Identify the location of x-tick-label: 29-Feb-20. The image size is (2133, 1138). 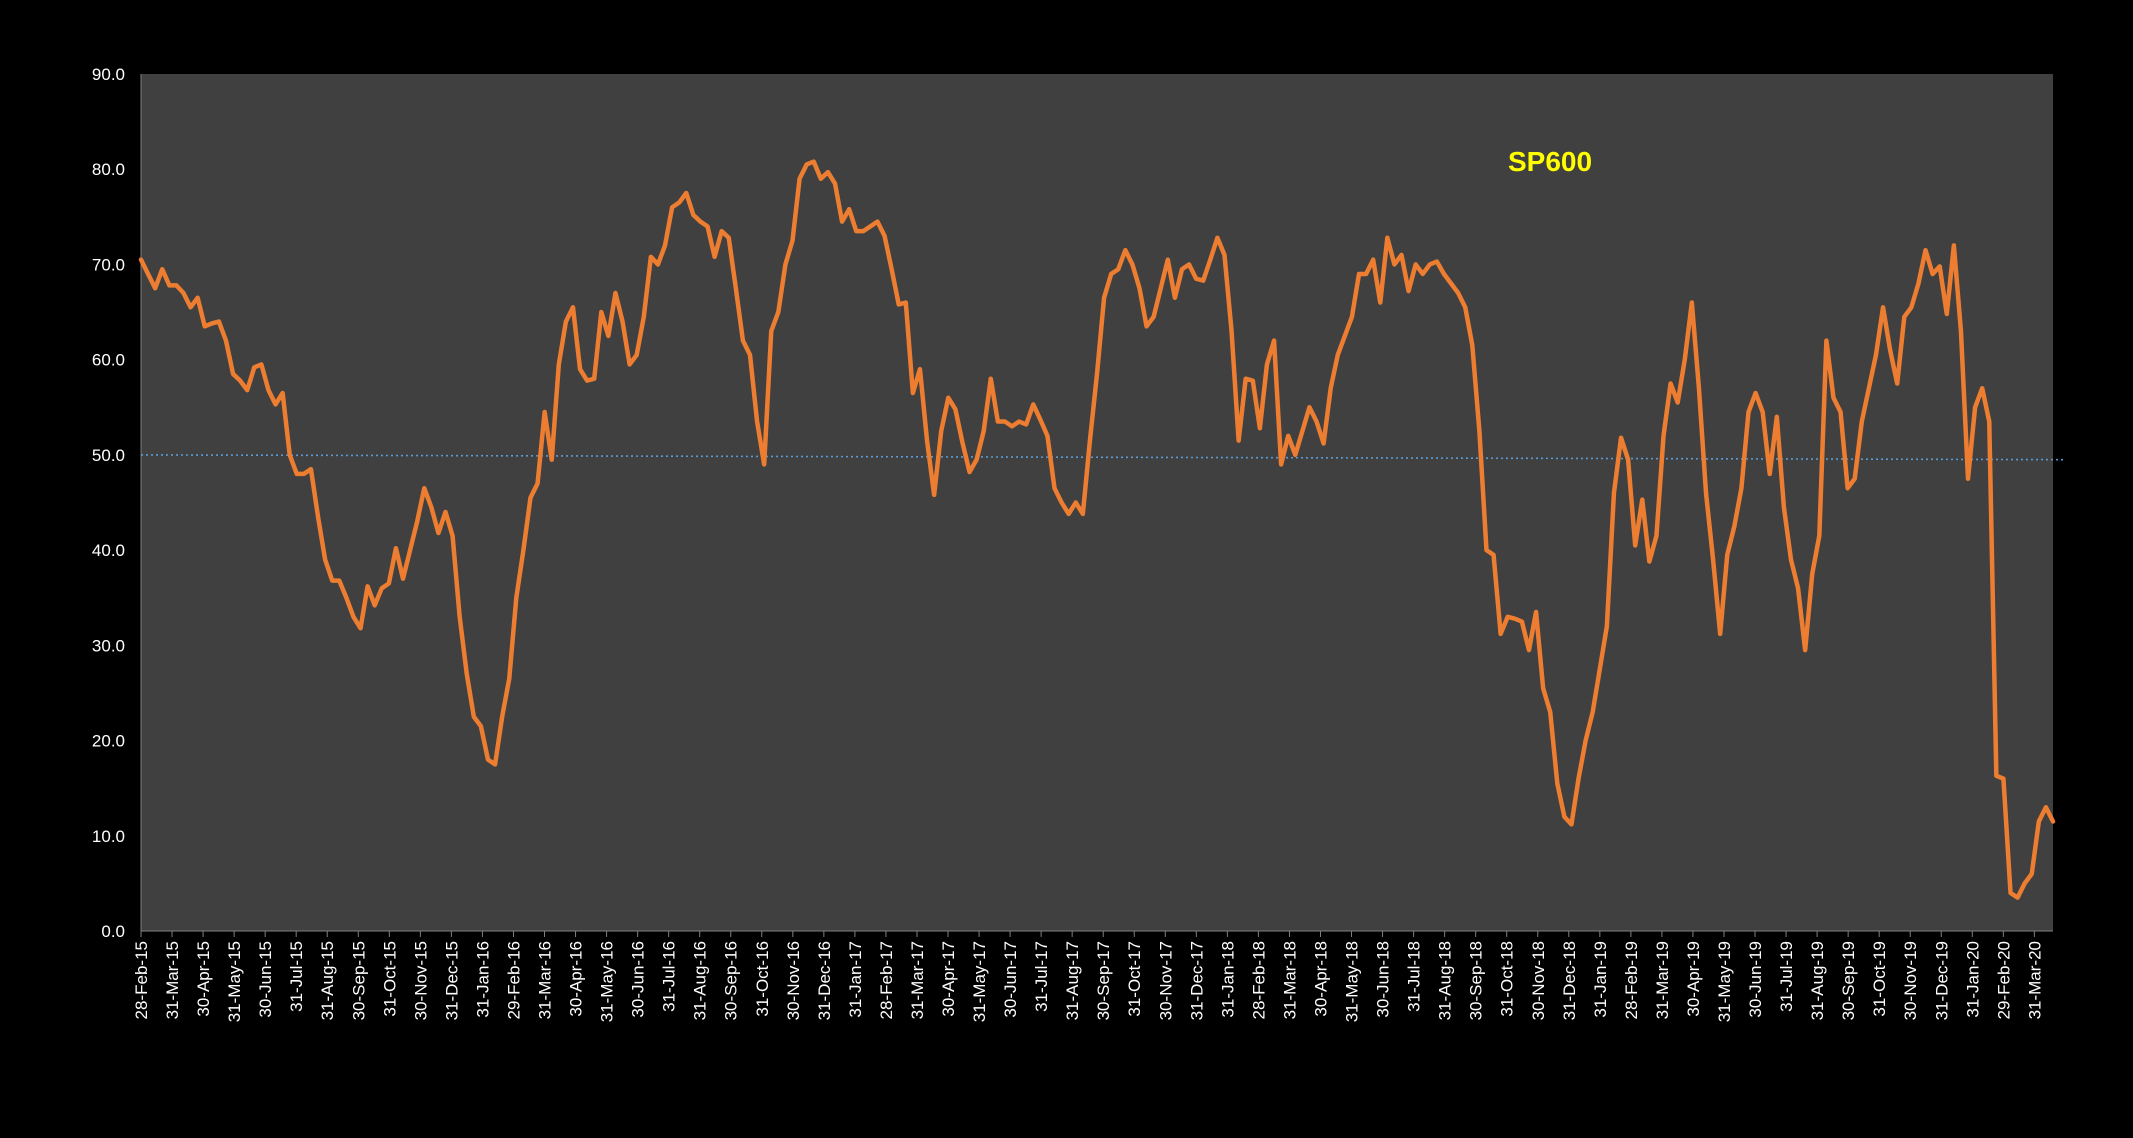
(2003, 980).